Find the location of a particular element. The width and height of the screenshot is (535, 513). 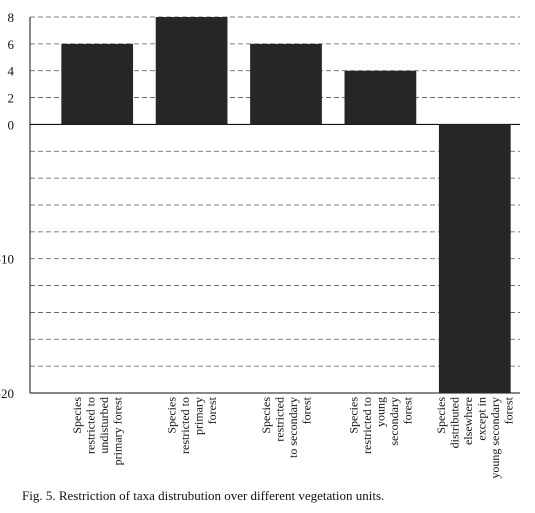

y-tick-label: -10 is located at coordinates (7, 259).